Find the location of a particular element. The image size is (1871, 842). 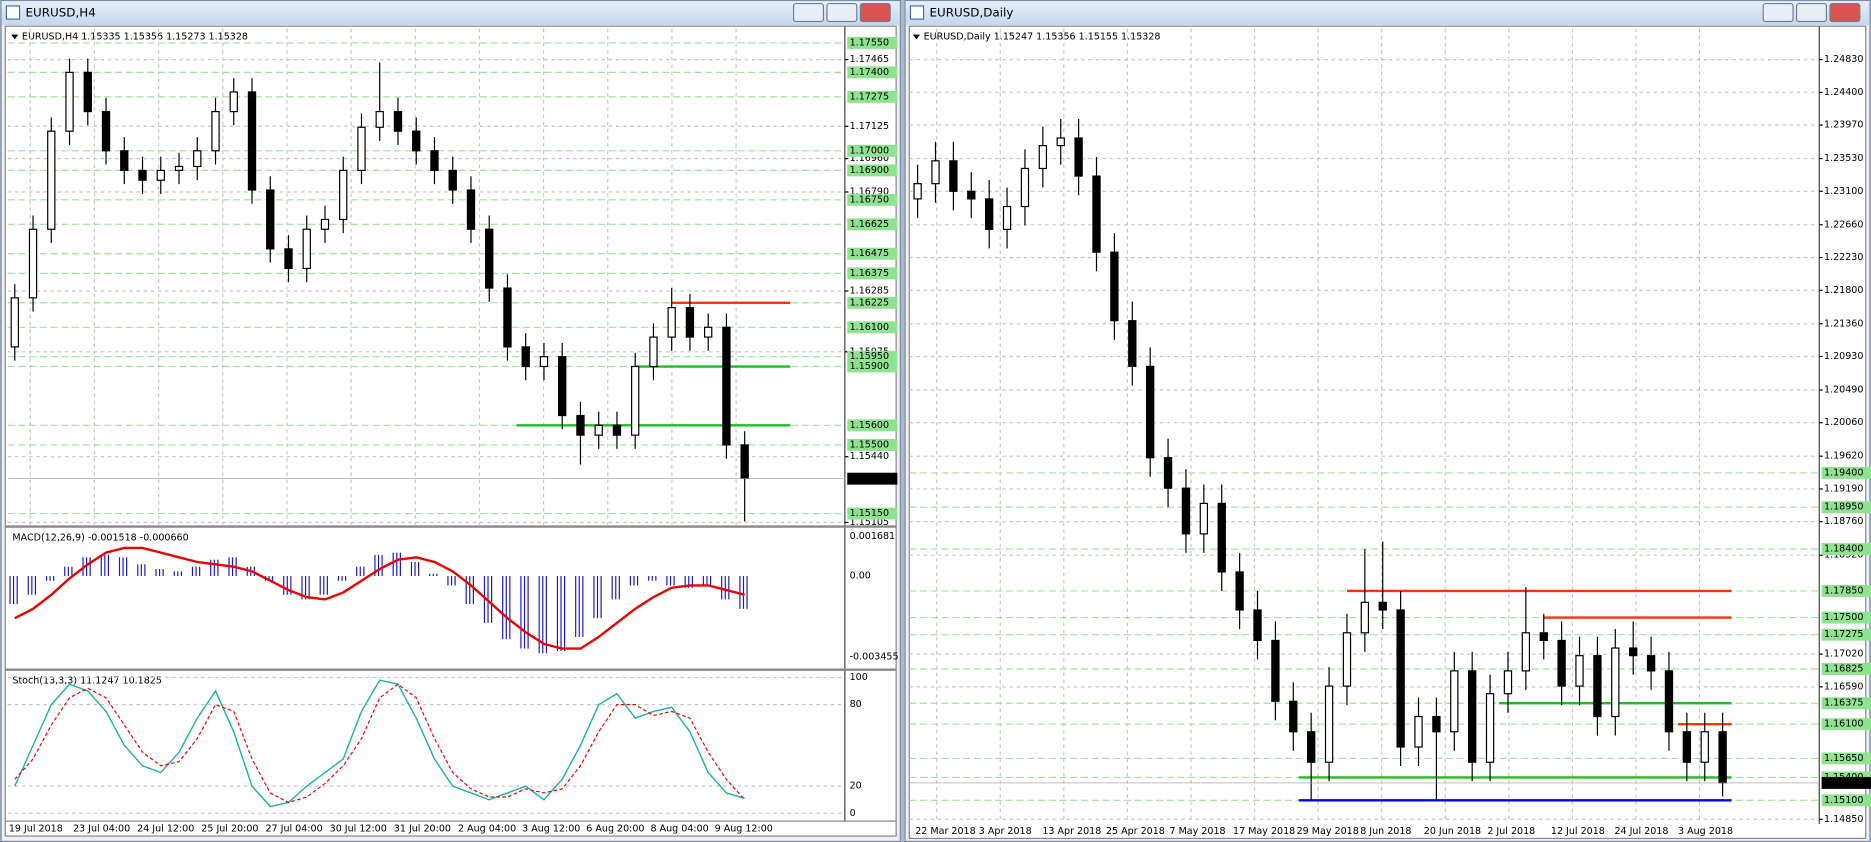

price-label: 1.23530 is located at coordinates (1843, 158).